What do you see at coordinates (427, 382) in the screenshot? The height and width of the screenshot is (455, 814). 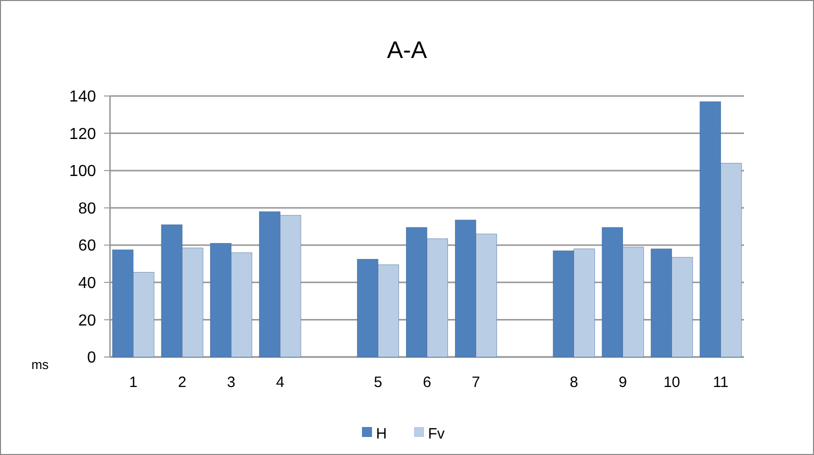 I see `x-tick-label: 6` at bounding box center [427, 382].